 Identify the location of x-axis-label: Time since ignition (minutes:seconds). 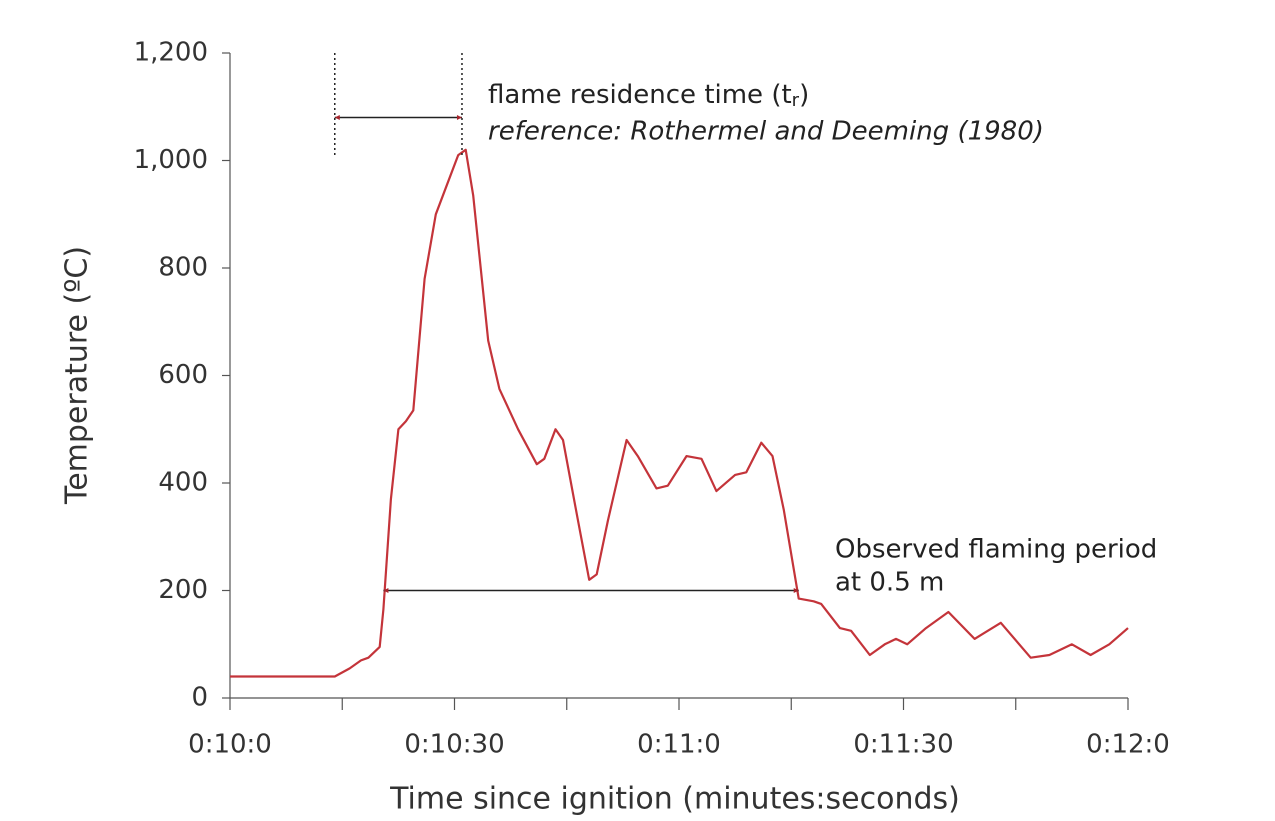
(674, 799).